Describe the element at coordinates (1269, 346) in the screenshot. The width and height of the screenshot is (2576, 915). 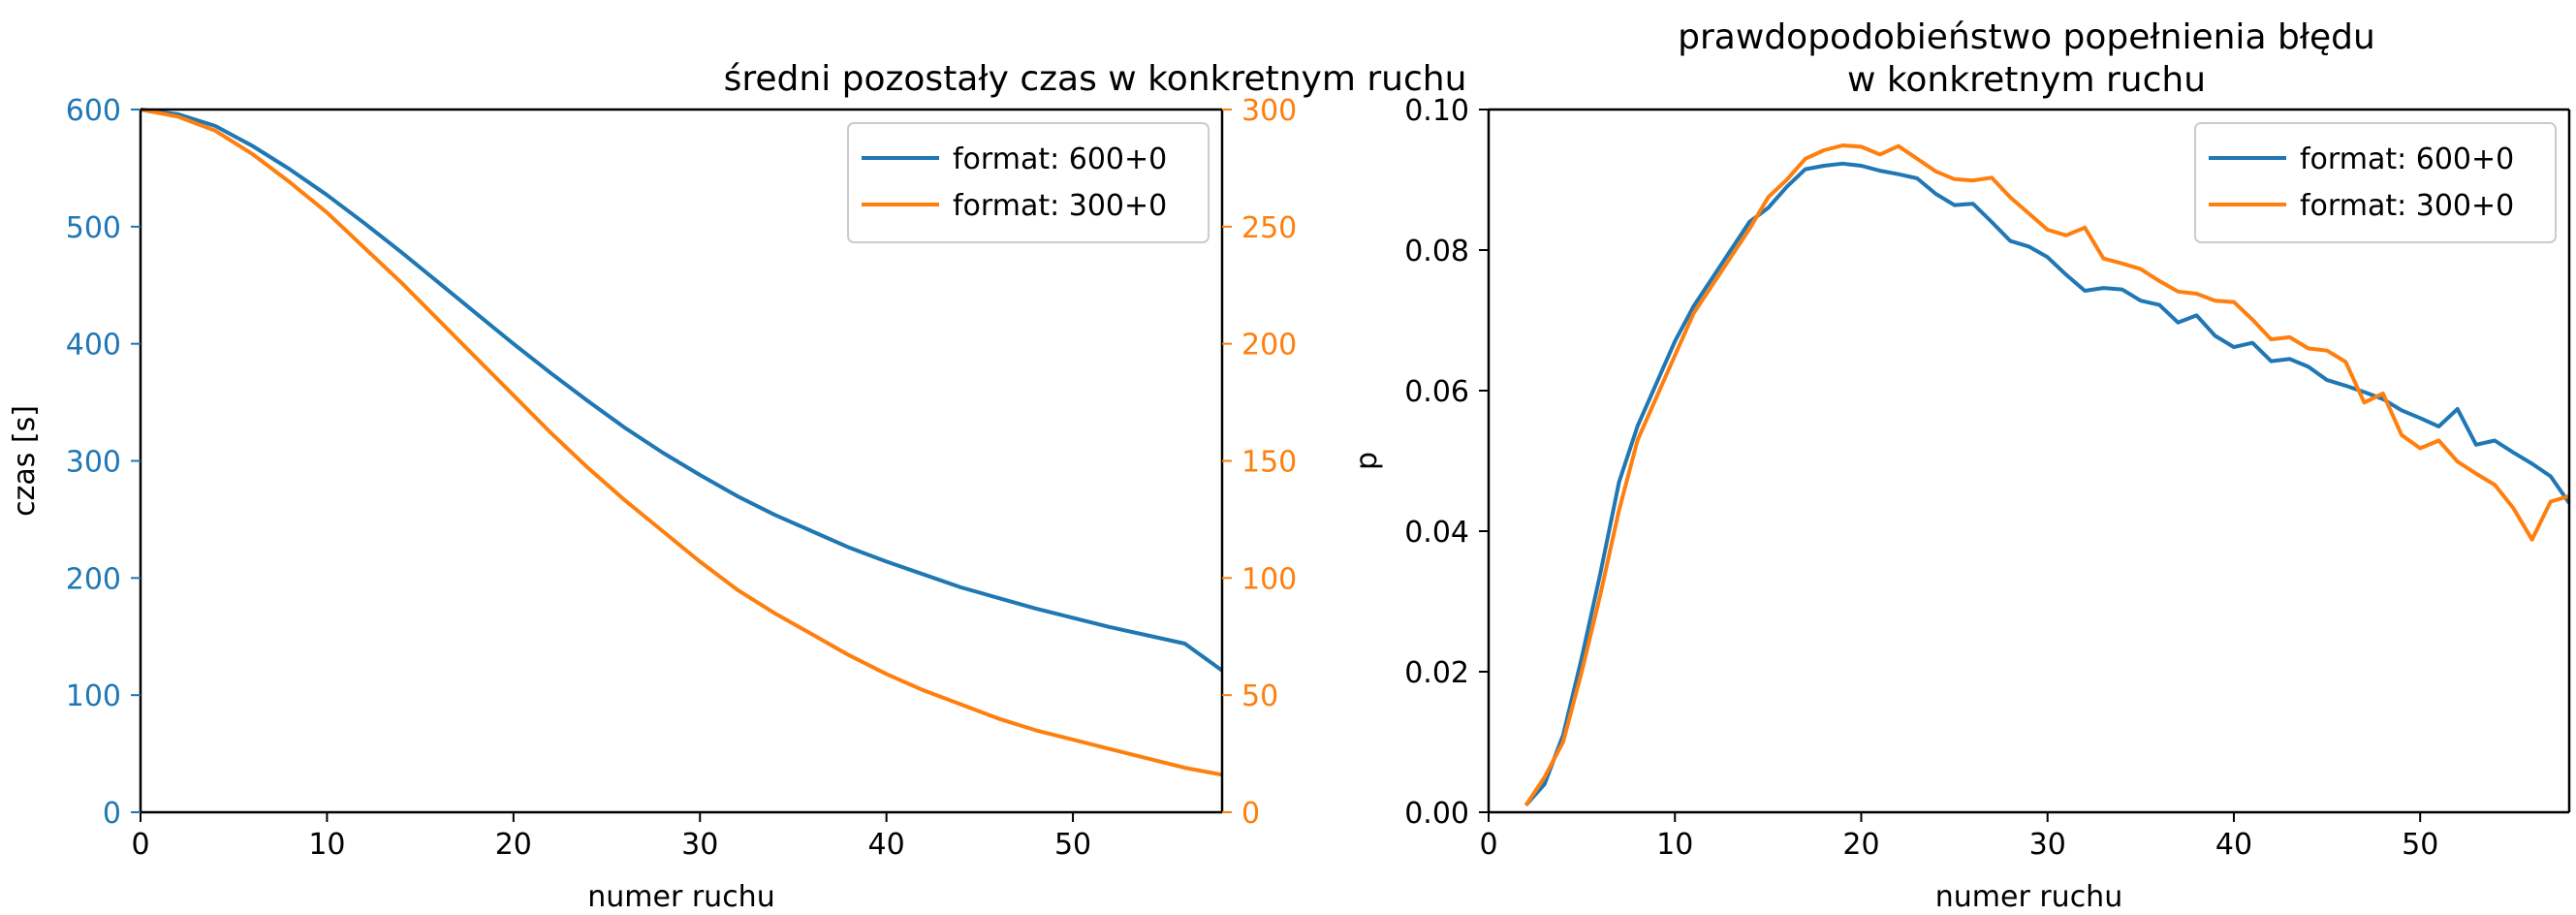
I see `y-right-tick-label: 200` at that location.